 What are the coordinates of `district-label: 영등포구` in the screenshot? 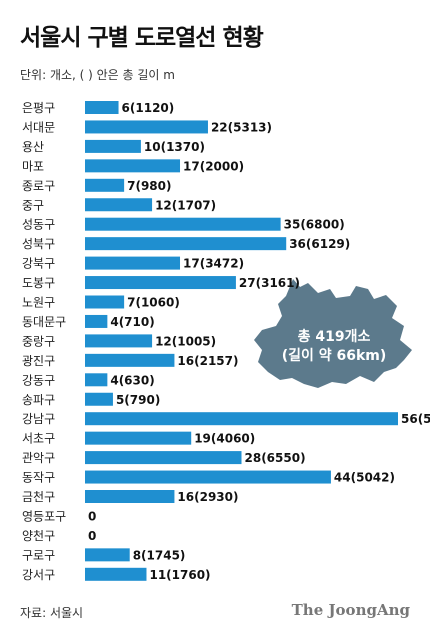 It's located at (44, 516).